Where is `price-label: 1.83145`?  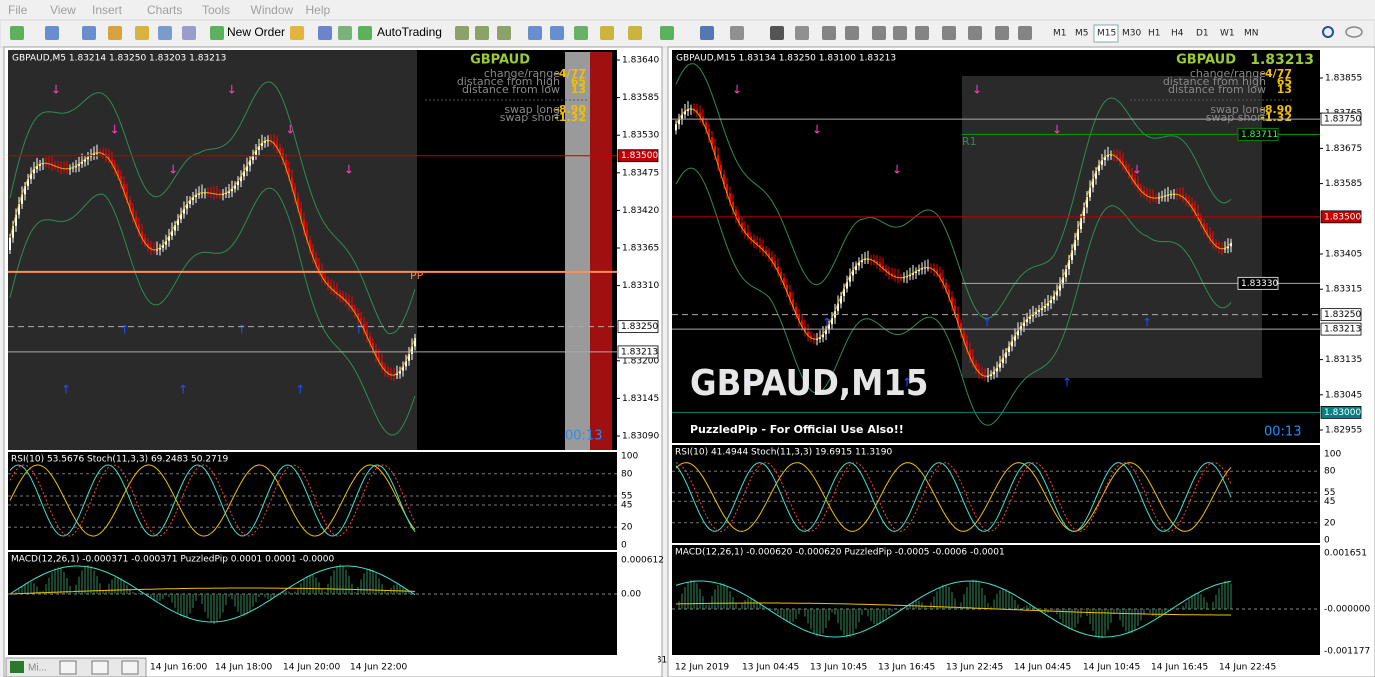
price-label: 1.83145 is located at coordinates (640, 399).